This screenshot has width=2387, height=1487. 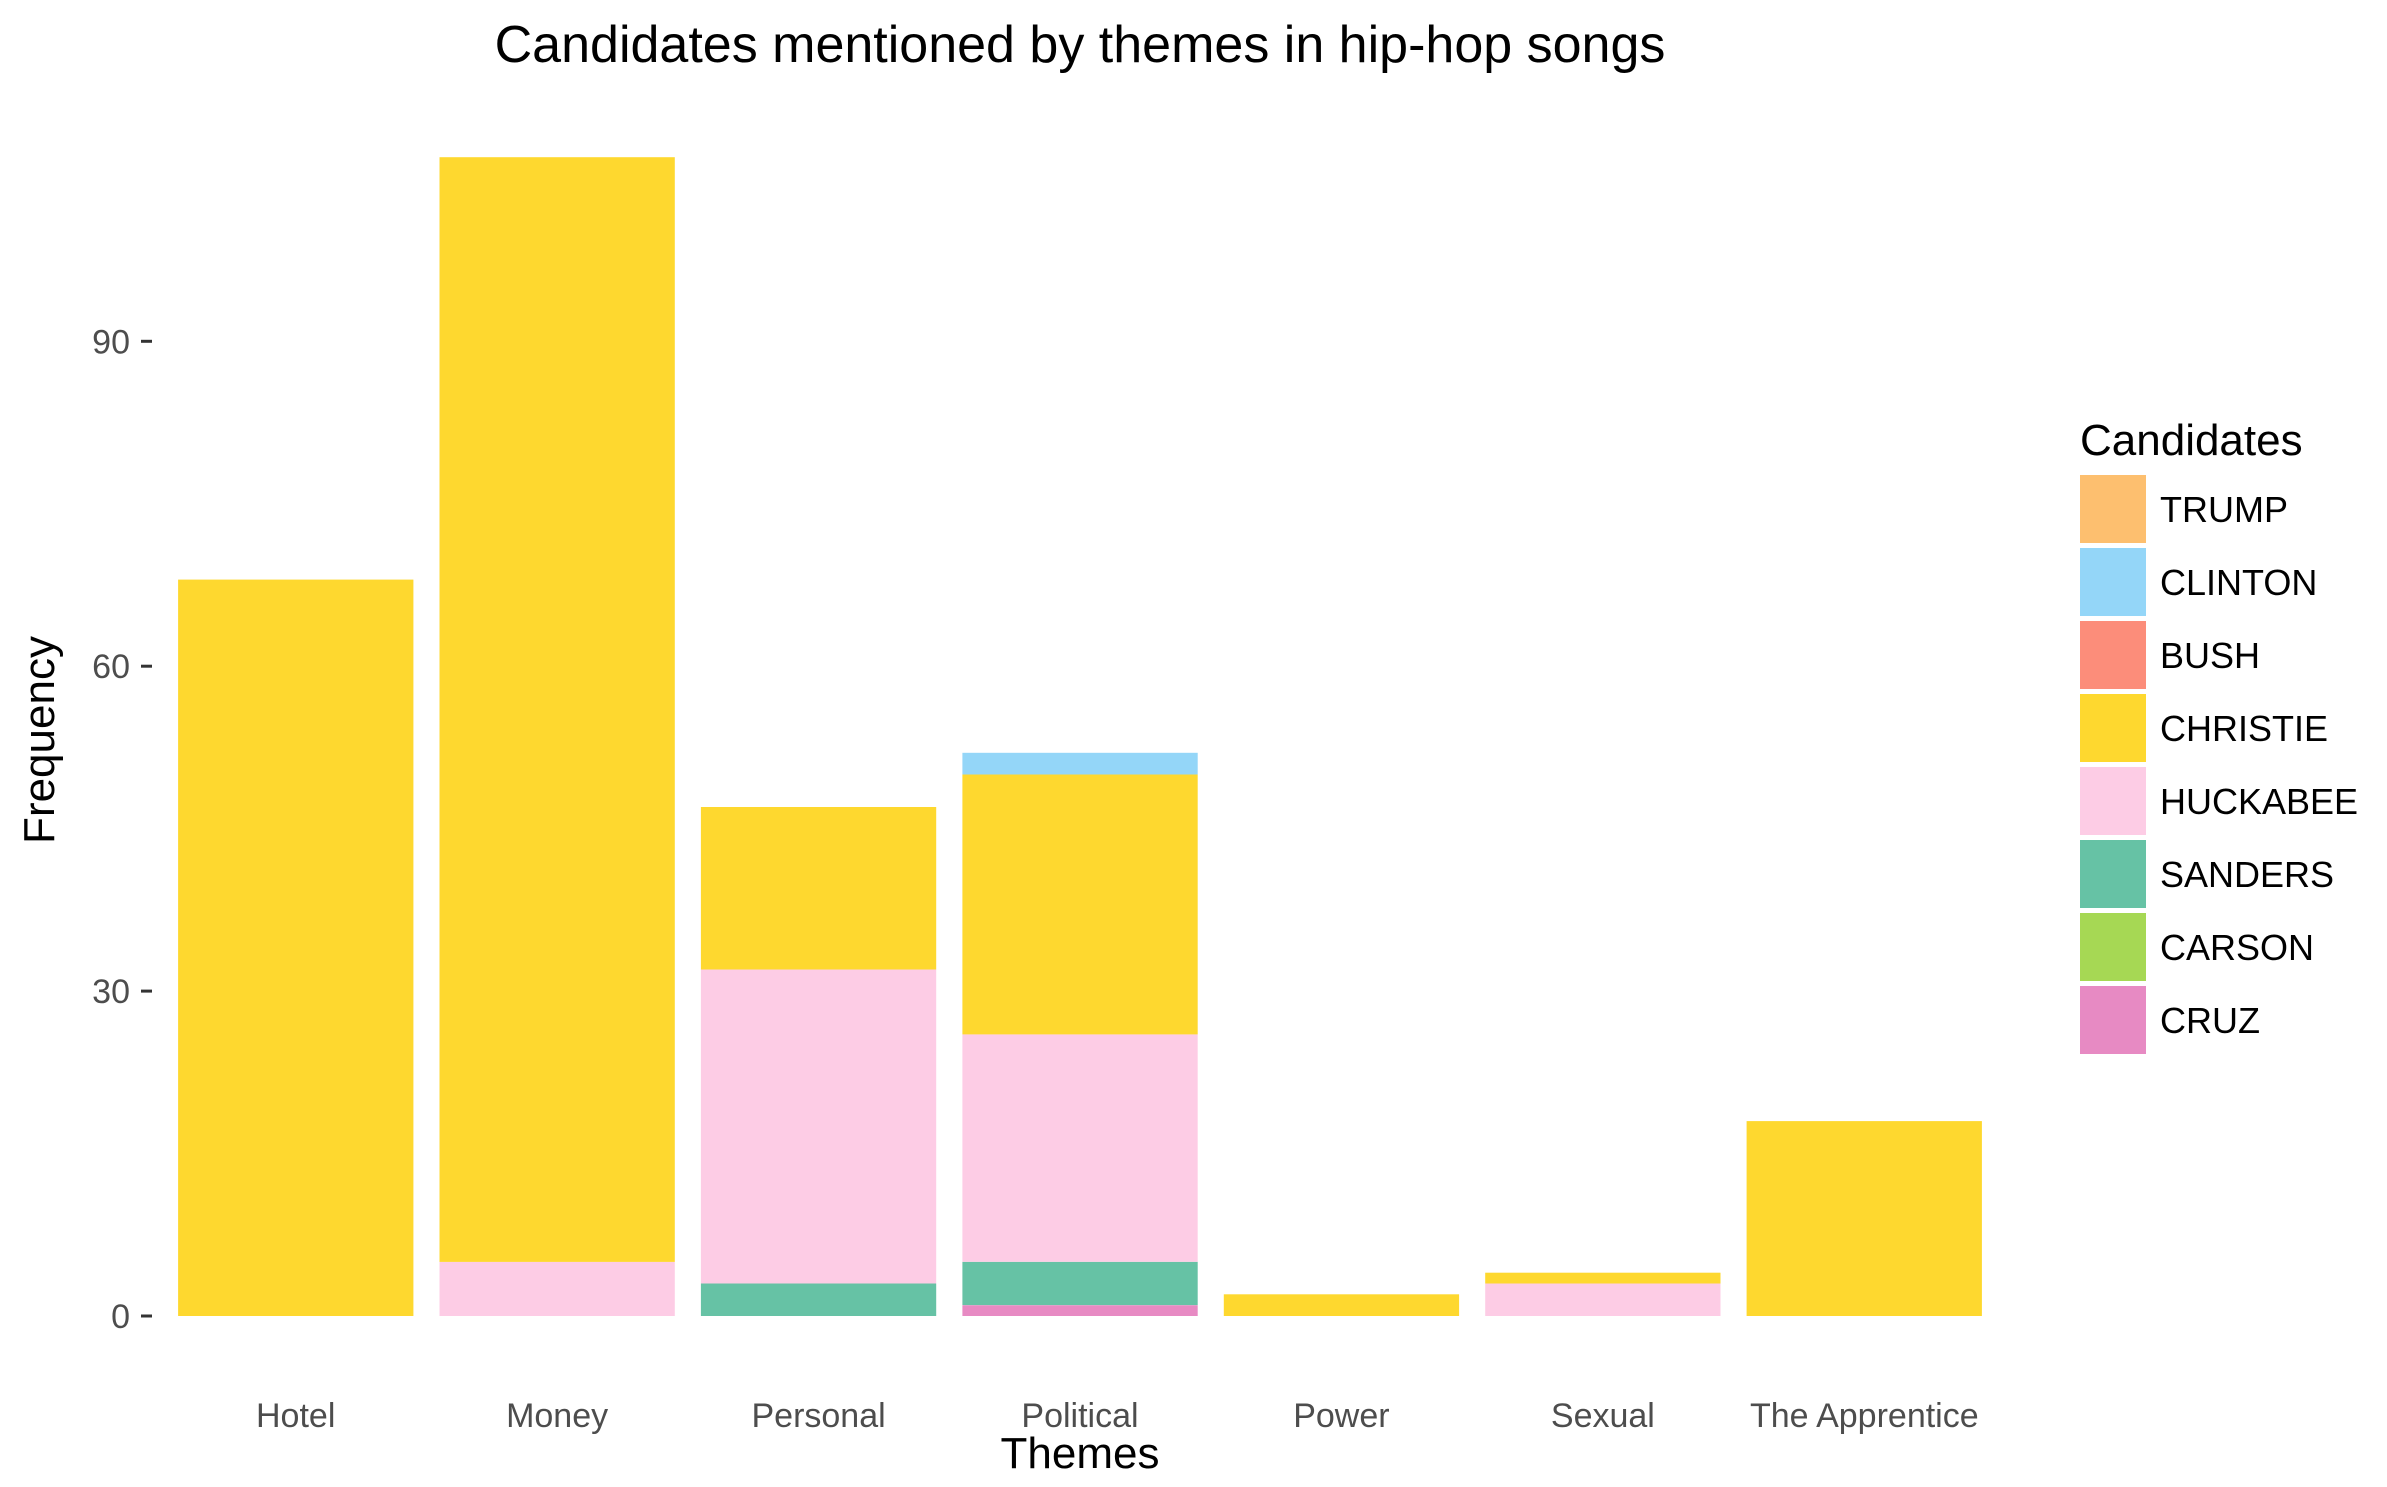 What do you see at coordinates (111, 992) in the screenshot?
I see `y-tick-label: 30` at bounding box center [111, 992].